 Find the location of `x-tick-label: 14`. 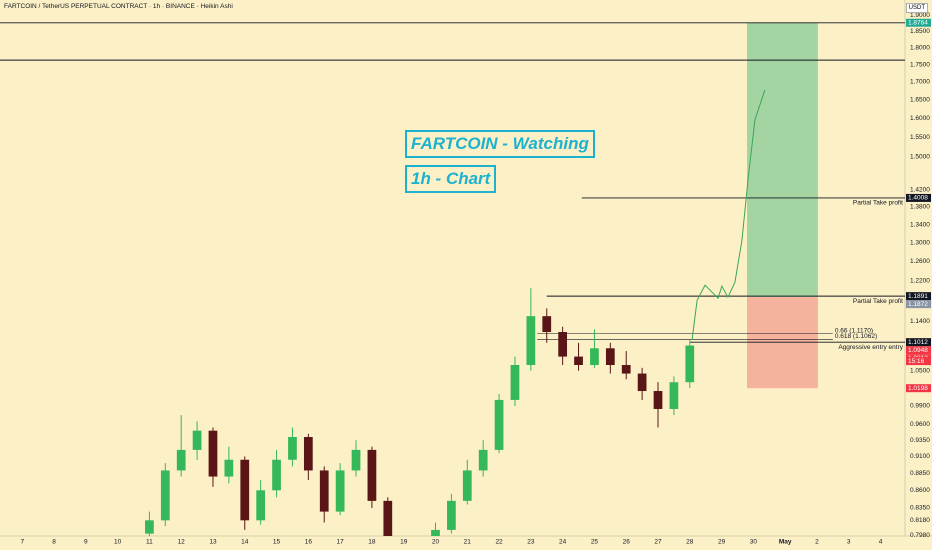

x-tick-label: 14 is located at coordinates (245, 542).